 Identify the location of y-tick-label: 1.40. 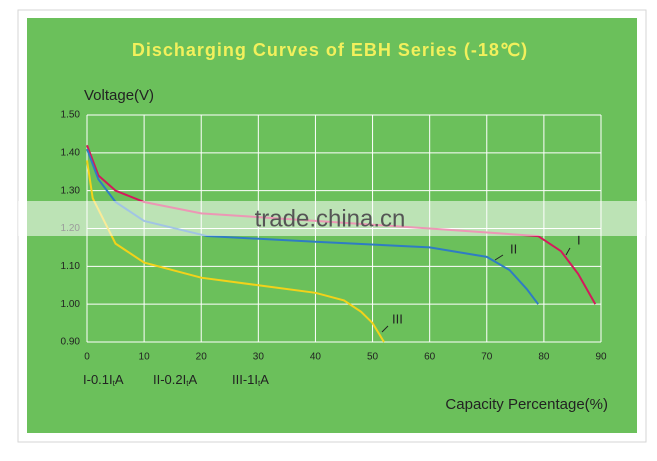
(71, 152).